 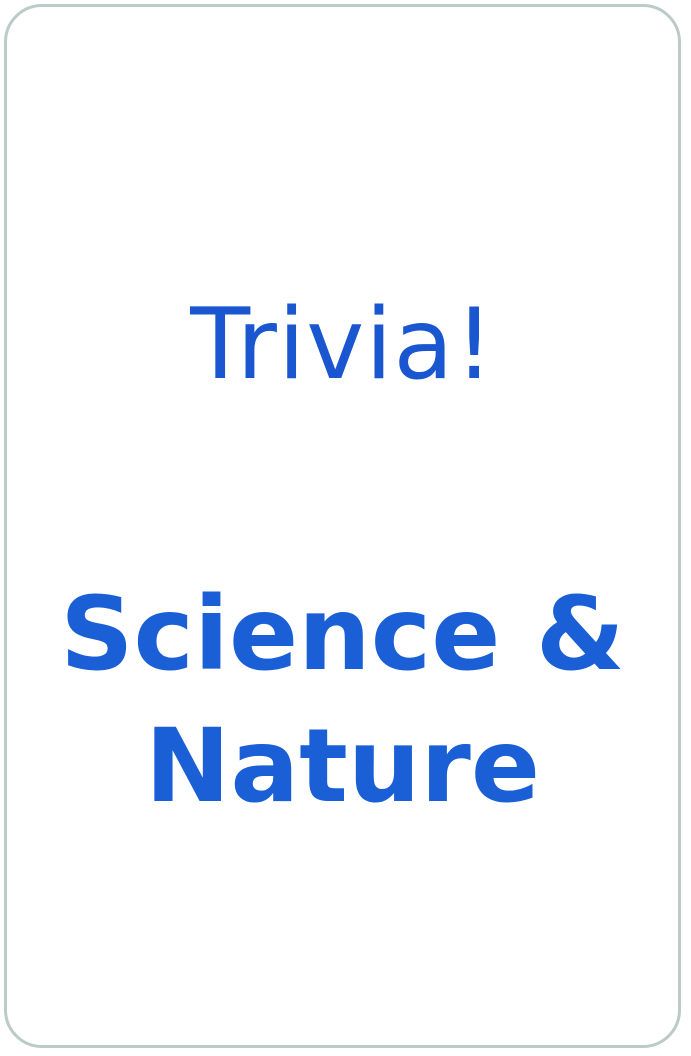 What do you see at coordinates (342, 767) in the screenshot?
I see `category-line-2: Nature` at bounding box center [342, 767].